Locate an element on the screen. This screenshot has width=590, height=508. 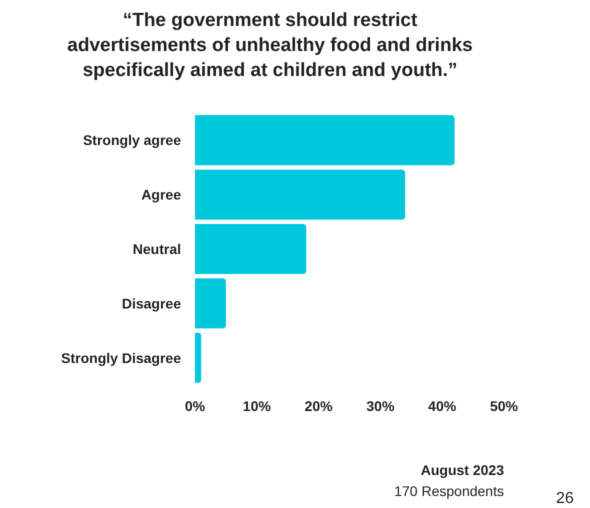
y-tick-label: Neutral is located at coordinates (156, 249).